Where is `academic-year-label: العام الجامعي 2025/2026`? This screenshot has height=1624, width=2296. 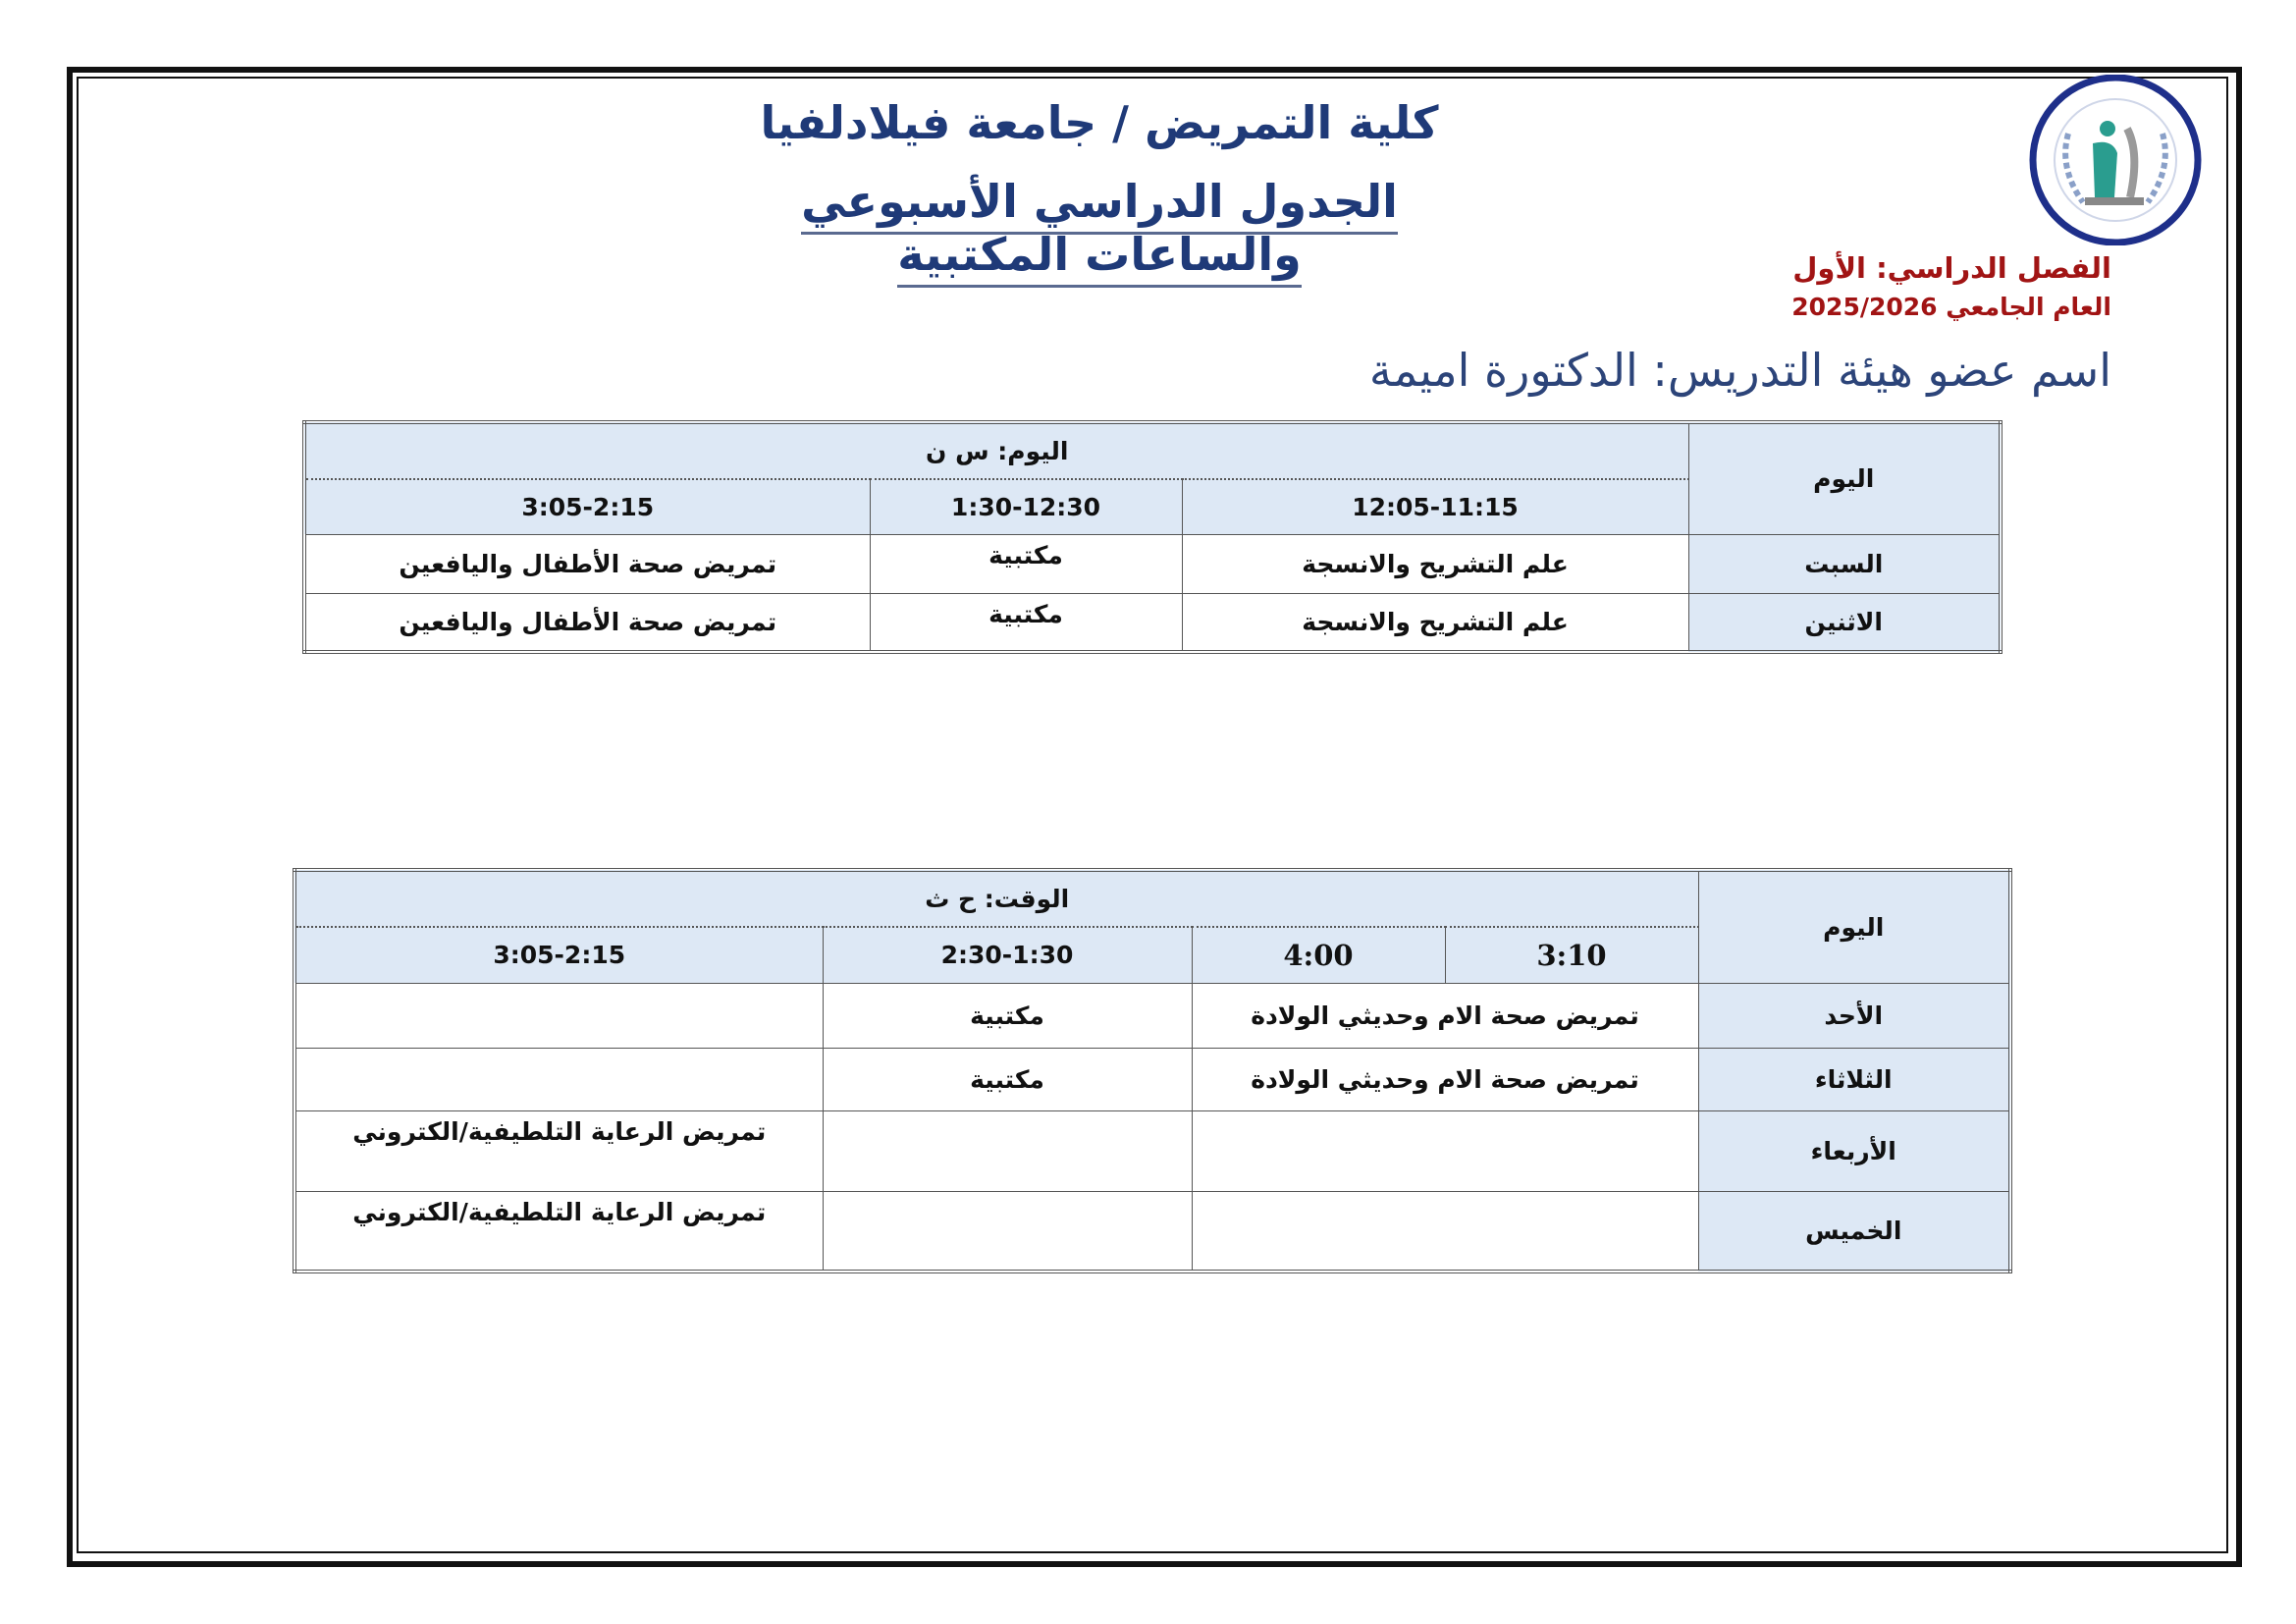
academic-year-label: العام الجامعي 2025/2026 is located at coordinates (1951, 307).